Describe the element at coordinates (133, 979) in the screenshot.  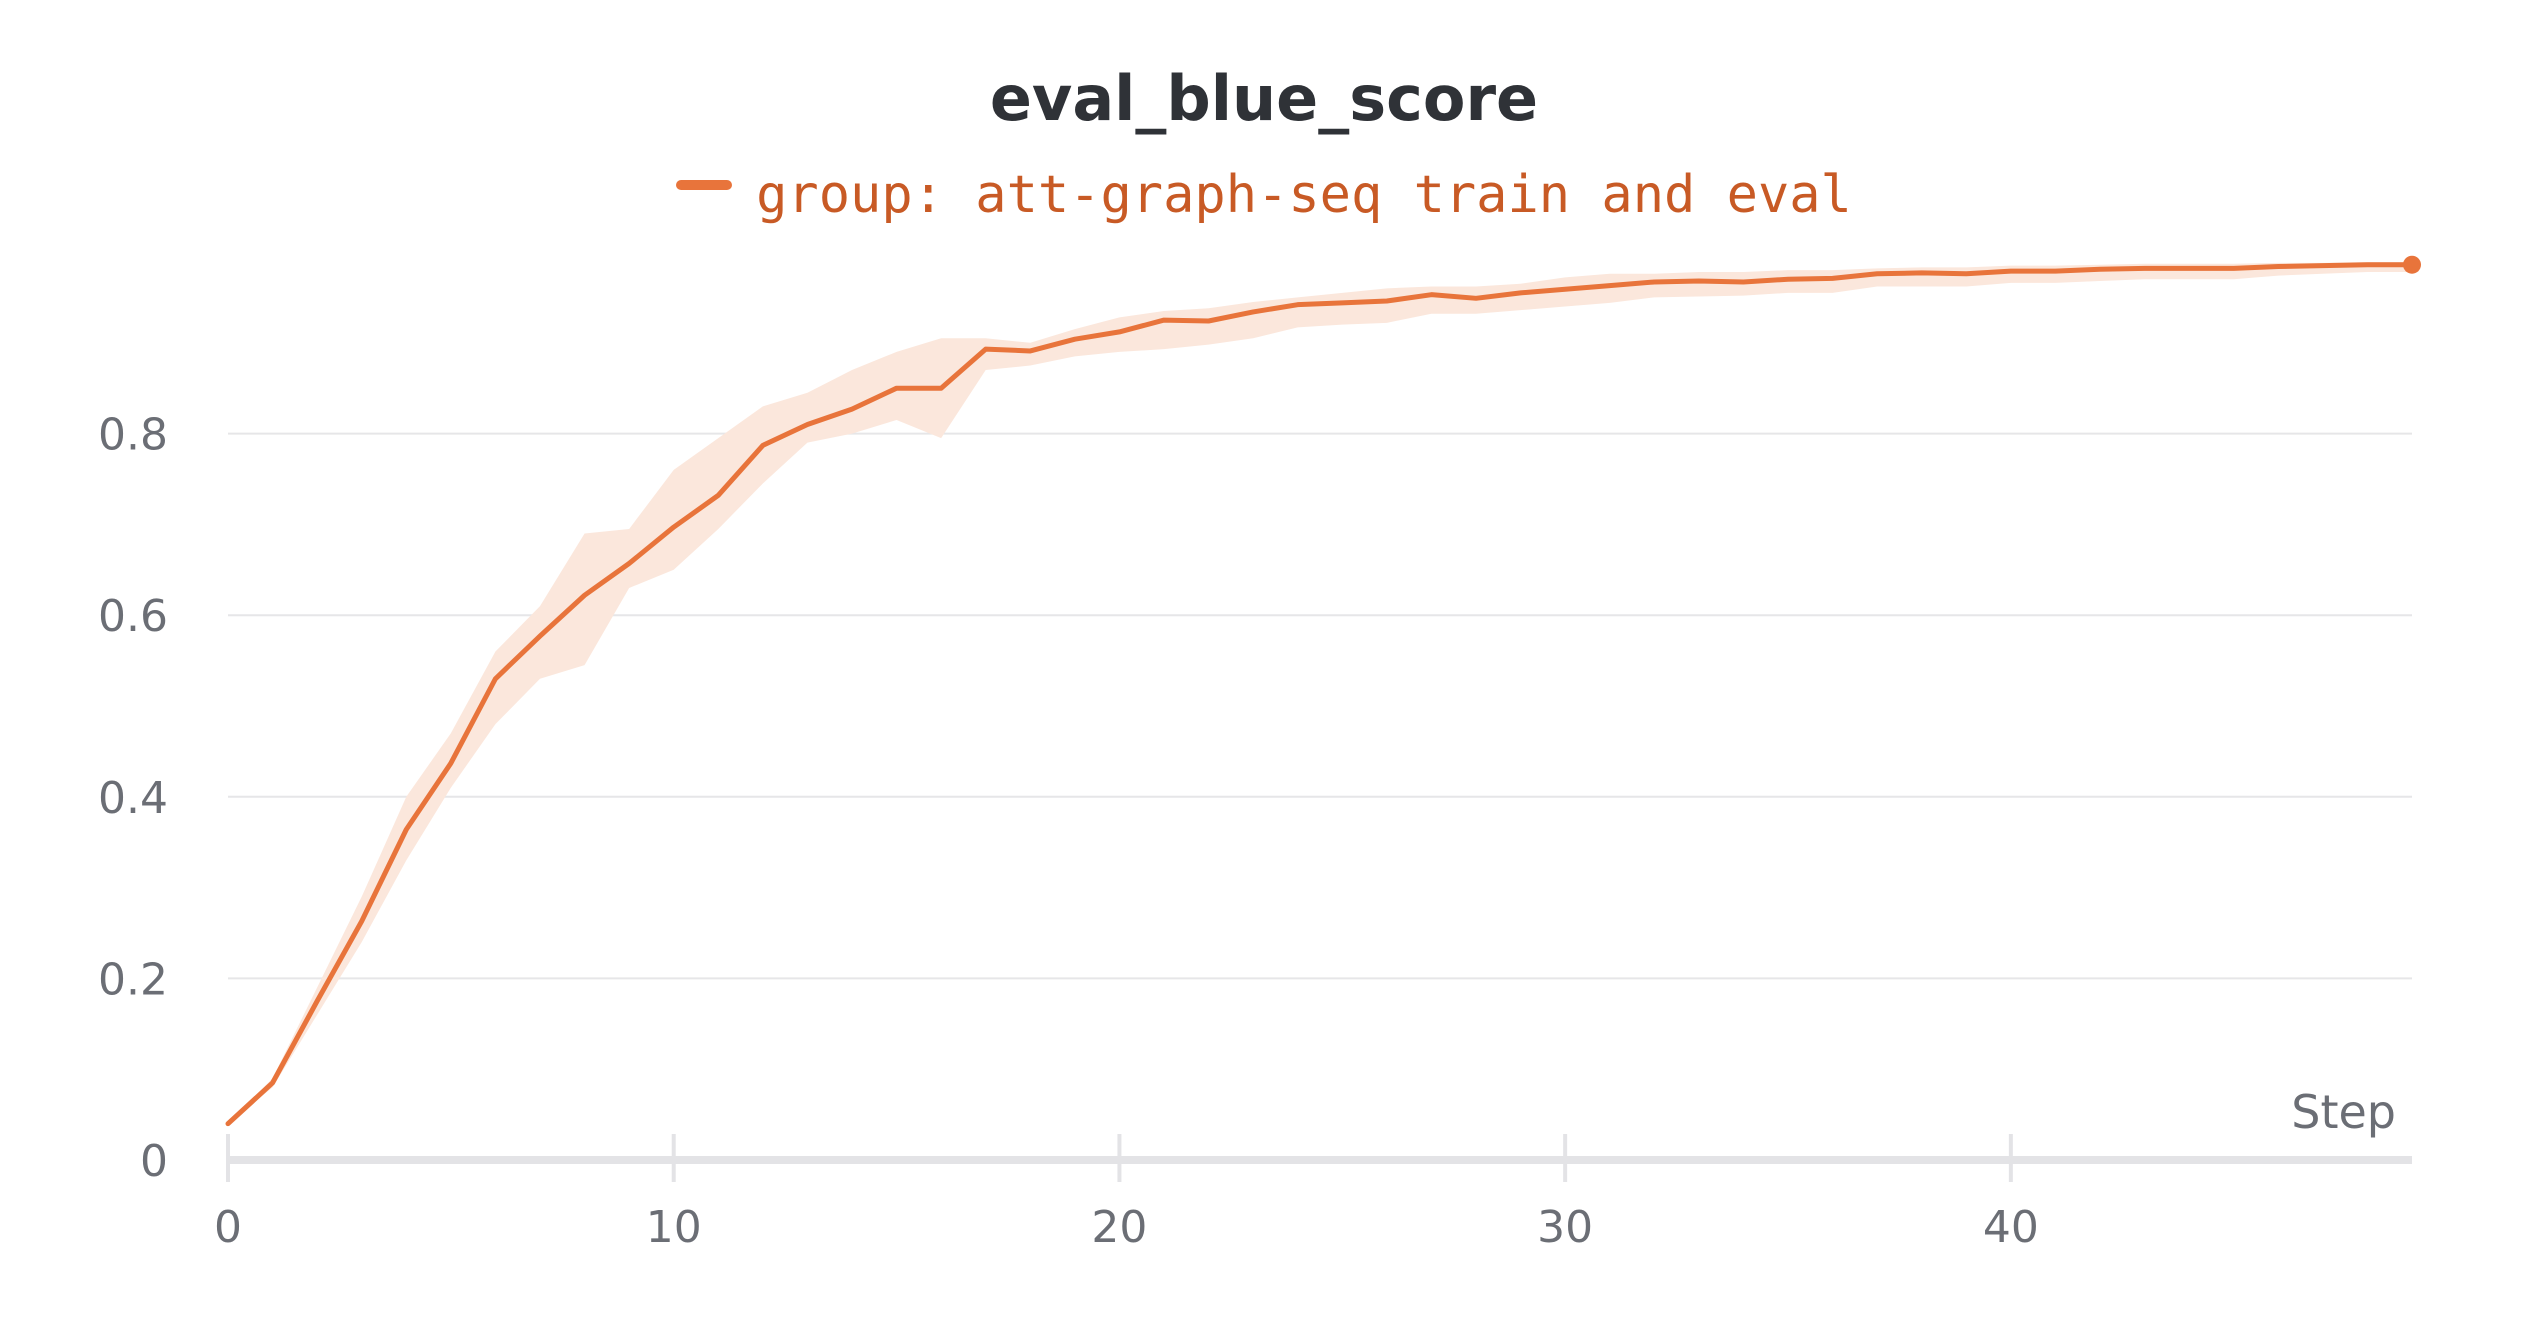
I see `y-tick-label: 0.2` at that location.